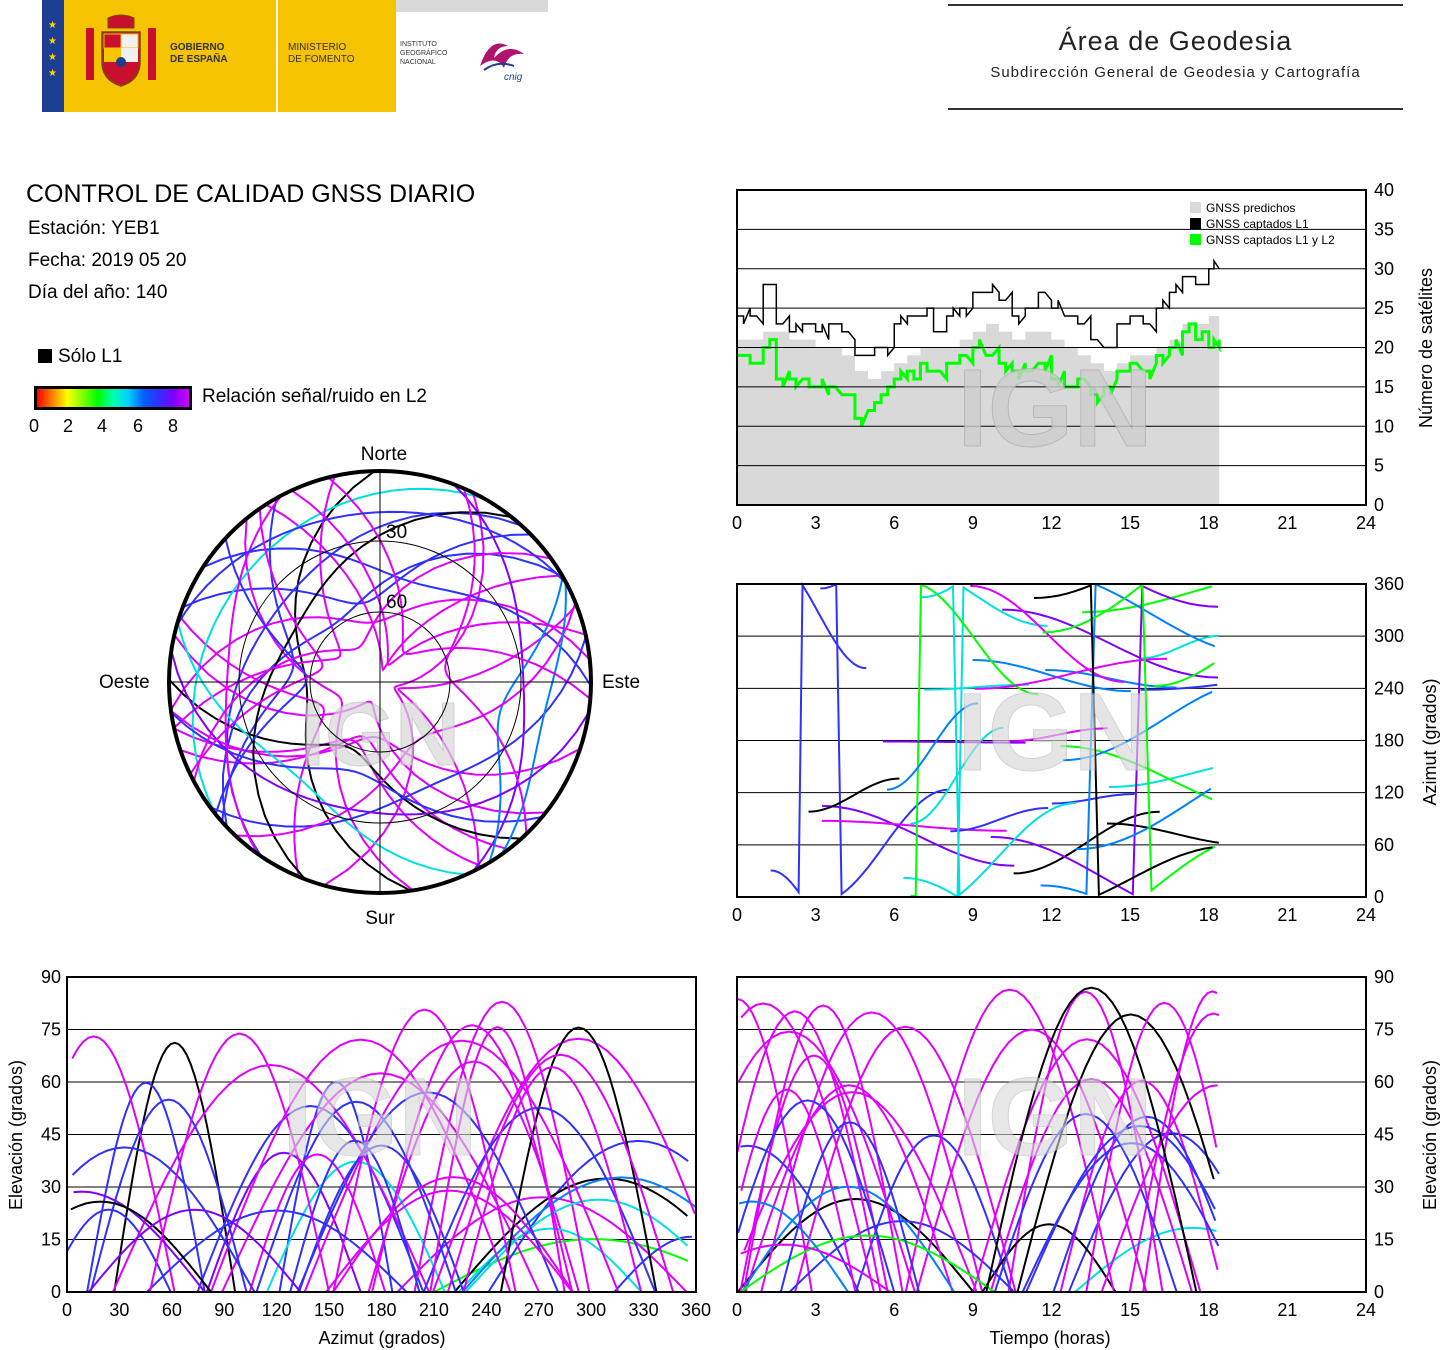  I want to click on header-gray-bar, so click(472, 6).